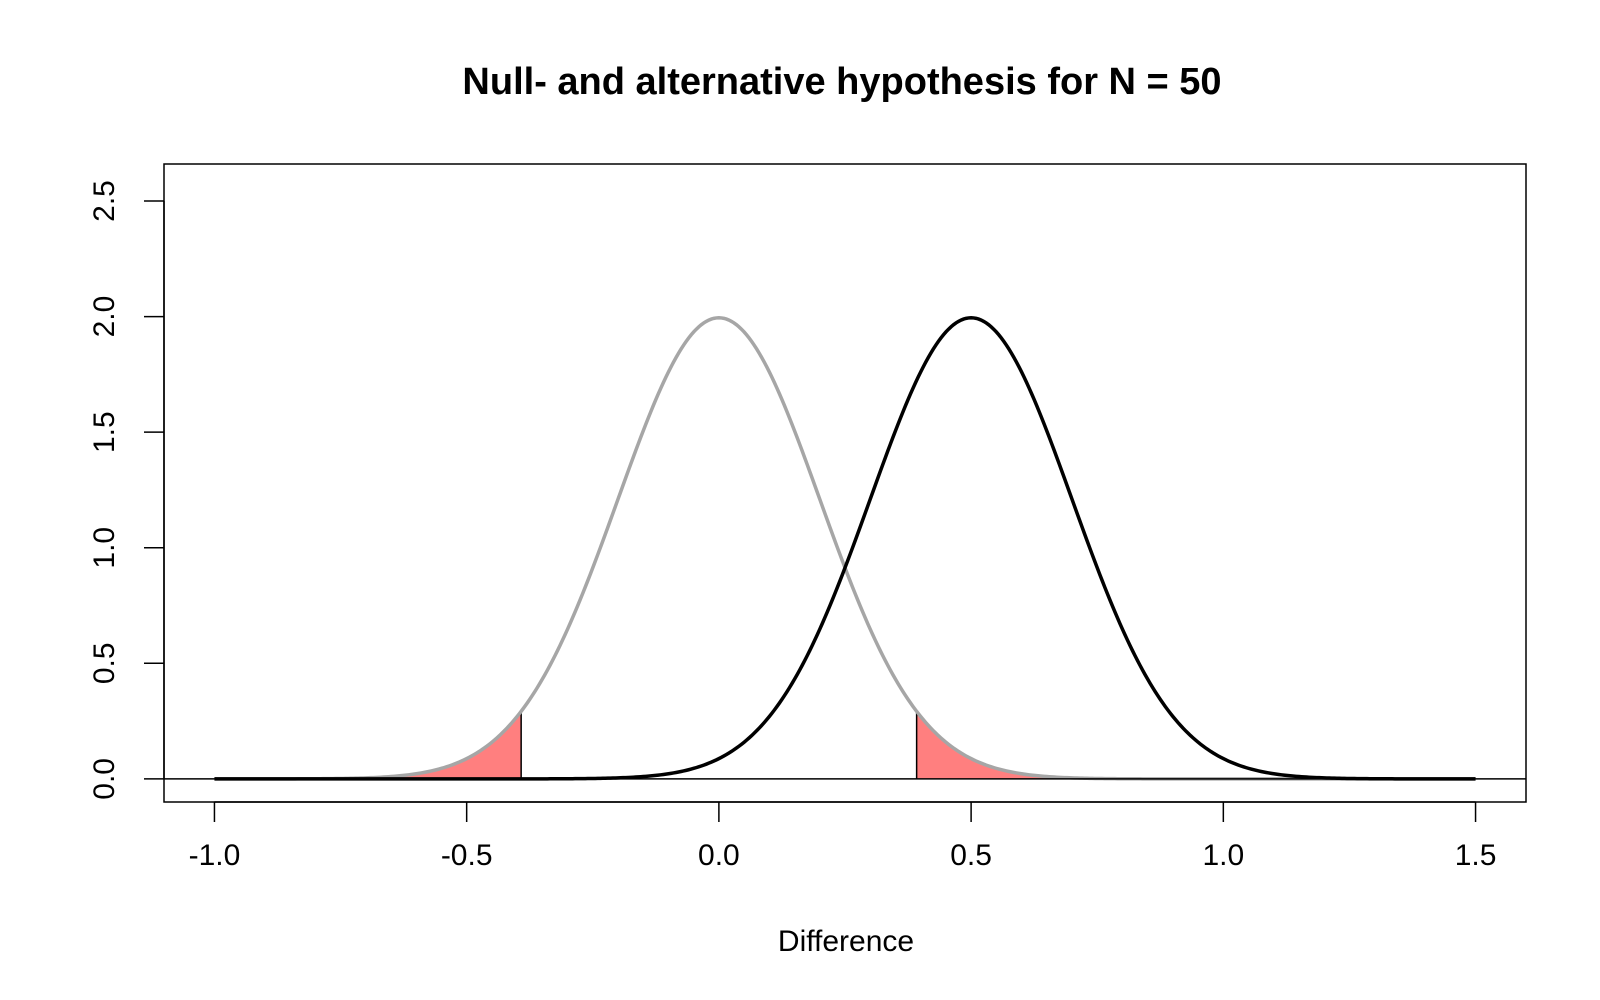  I want to click on rejection-regions, so click(845, 745).